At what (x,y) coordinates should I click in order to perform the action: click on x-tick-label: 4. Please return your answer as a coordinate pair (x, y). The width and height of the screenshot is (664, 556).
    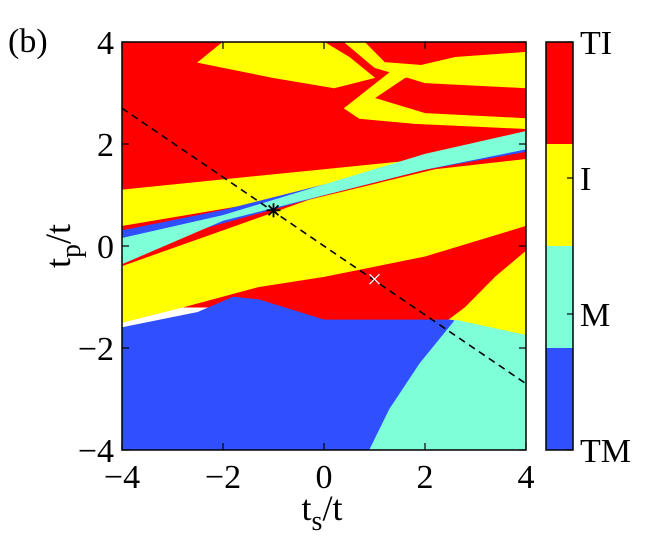
    Looking at the image, I should click on (526, 477).